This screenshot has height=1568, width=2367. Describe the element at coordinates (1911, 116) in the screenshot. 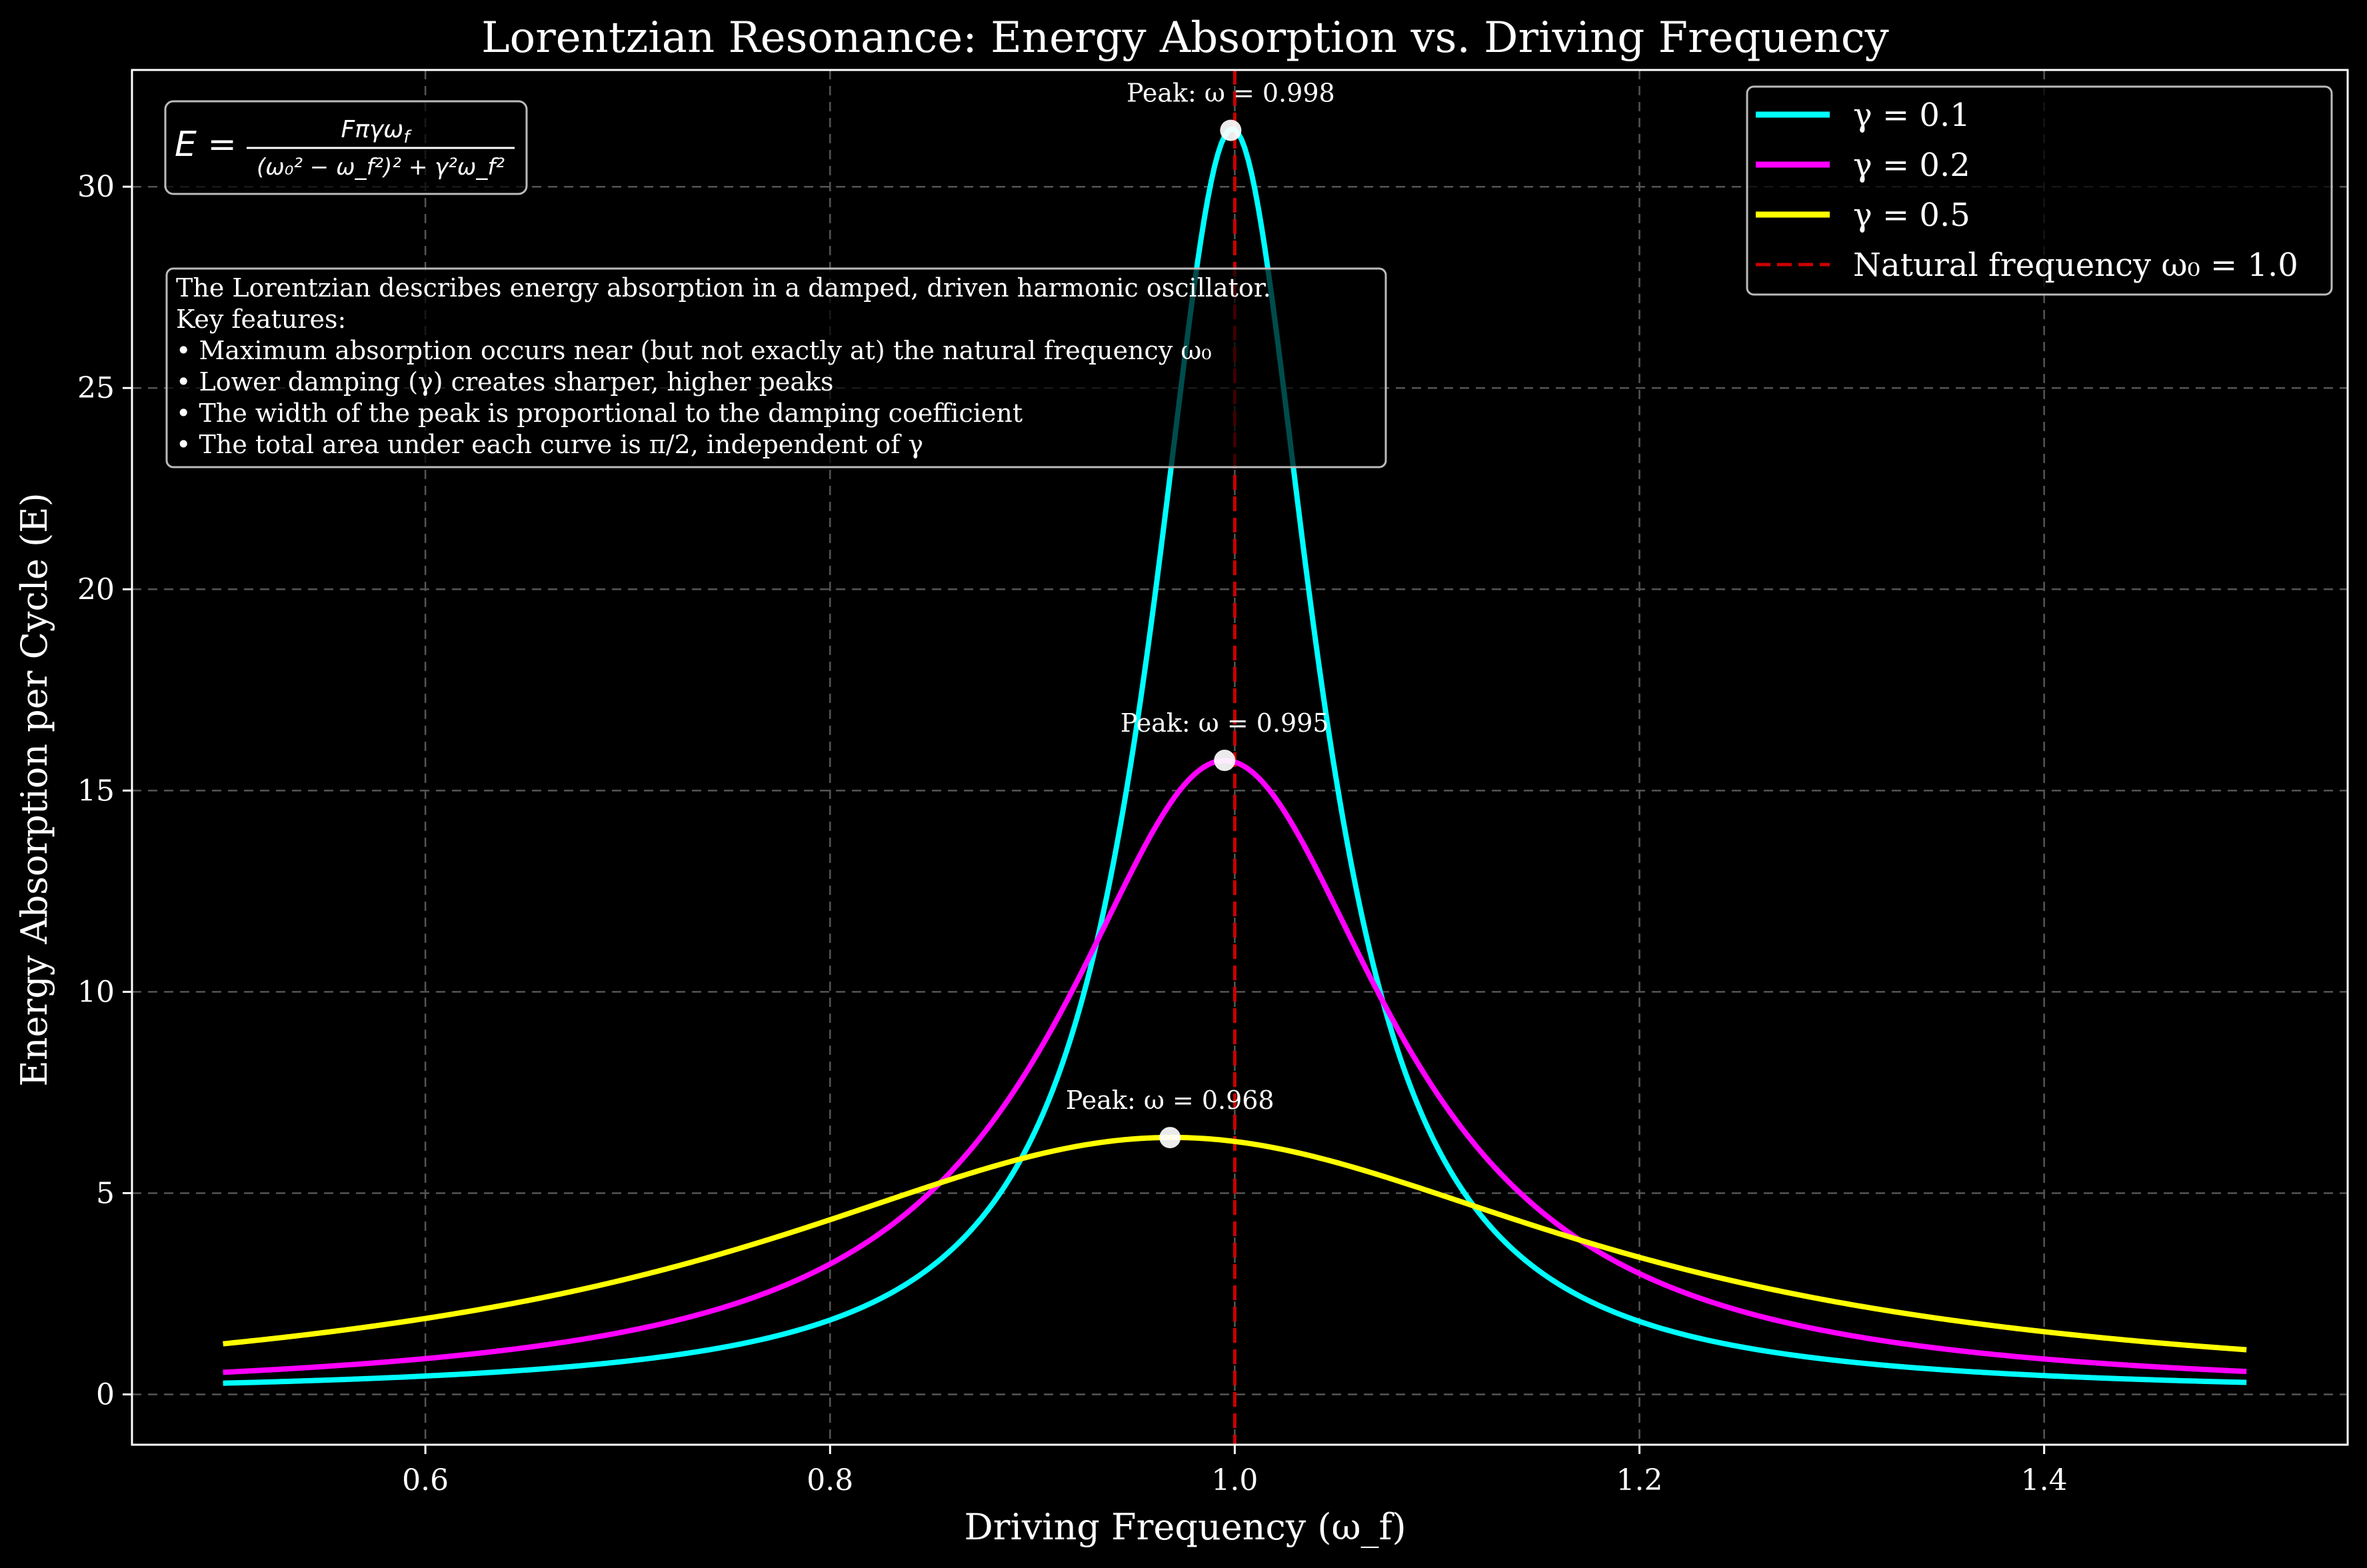

I see `legend-label: γ = 0.1` at that location.